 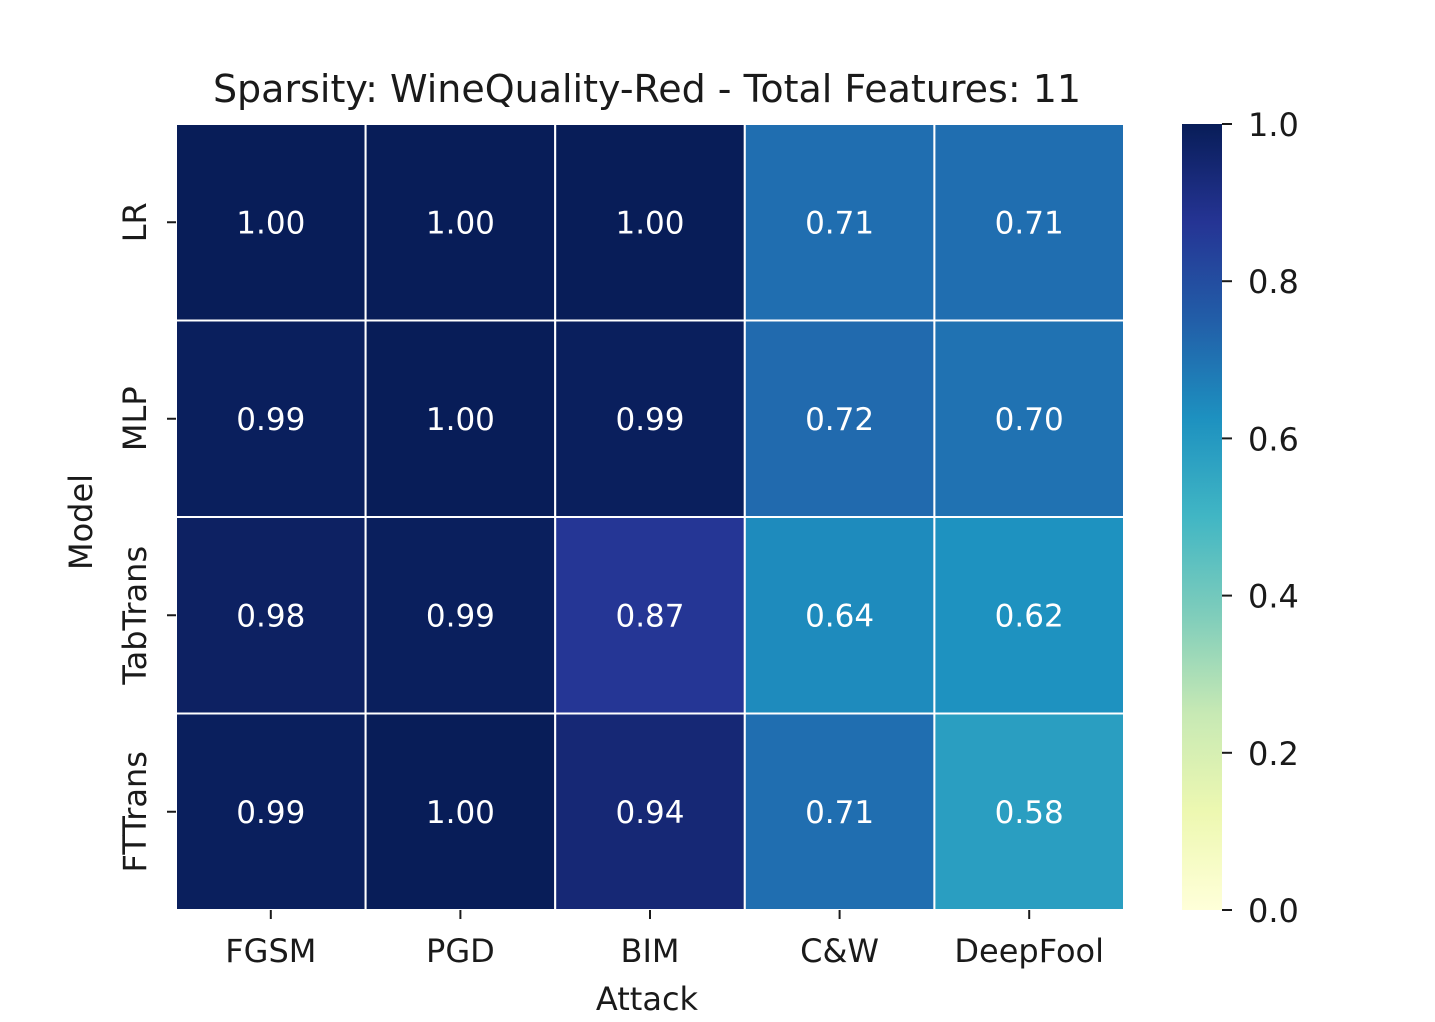 I want to click on x-axis-ticks: FGSM PGD BIM C&W DeepFool, so click(x=664, y=940).